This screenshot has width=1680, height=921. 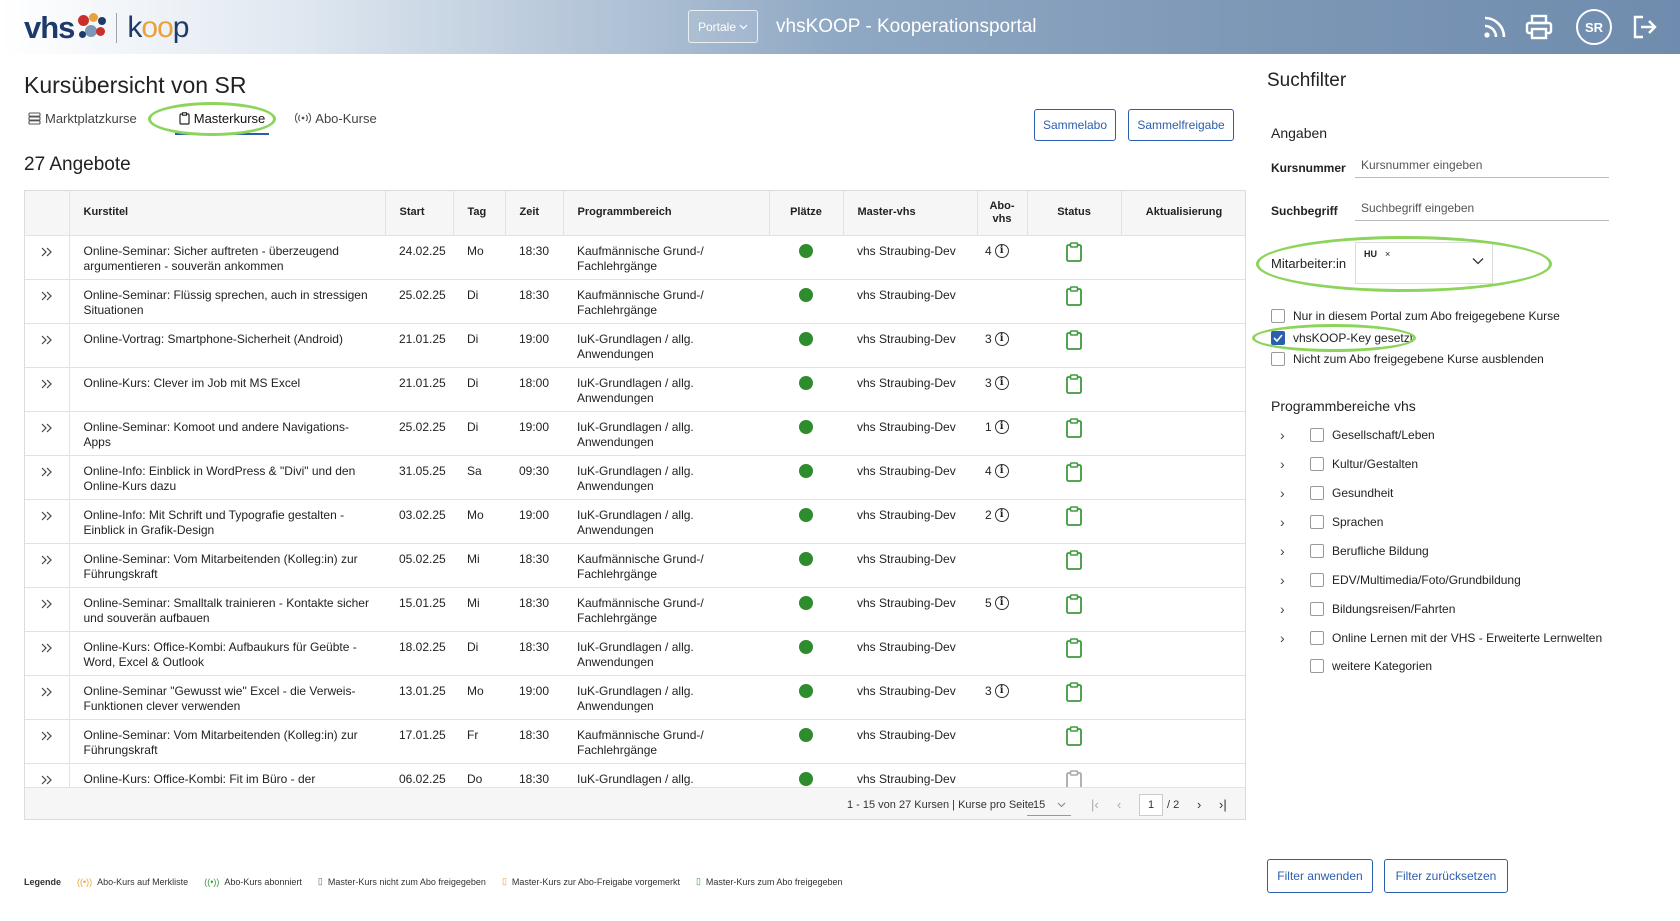 I want to click on col-zeit: Zeit, so click(x=534, y=213).